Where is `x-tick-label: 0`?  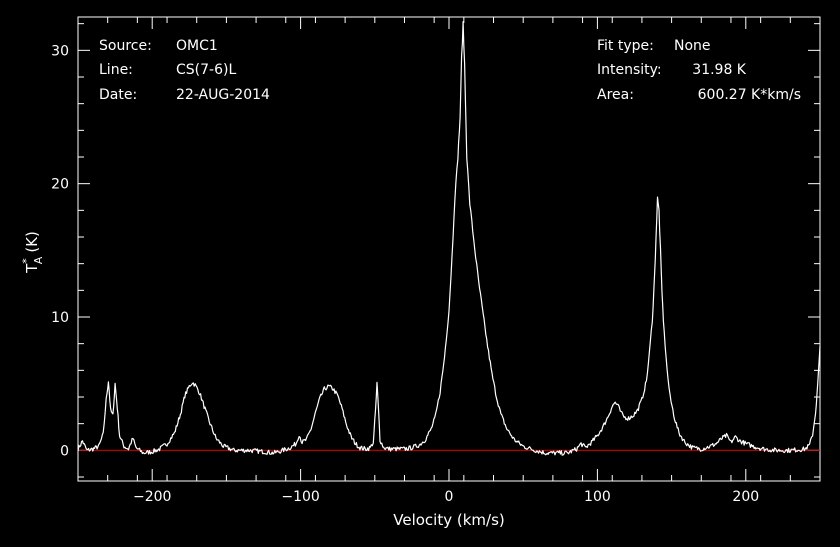
x-tick-label: 0 is located at coordinates (449, 497).